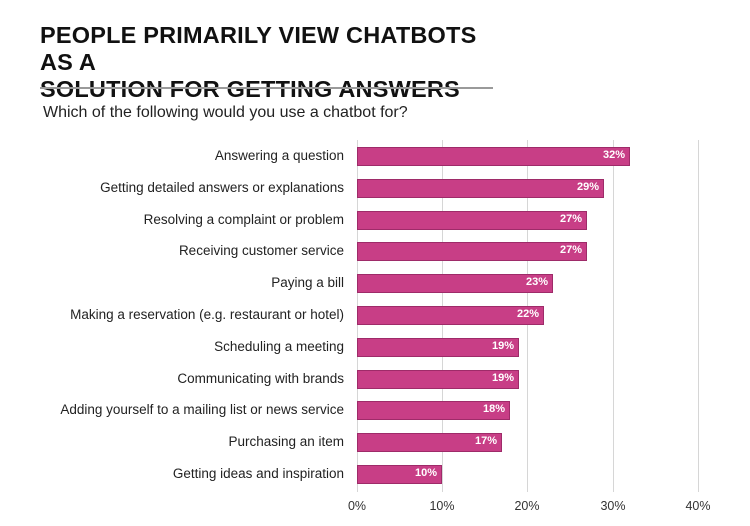  I want to click on category-label: Getting detailed answers or explanations, so click(222, 187).